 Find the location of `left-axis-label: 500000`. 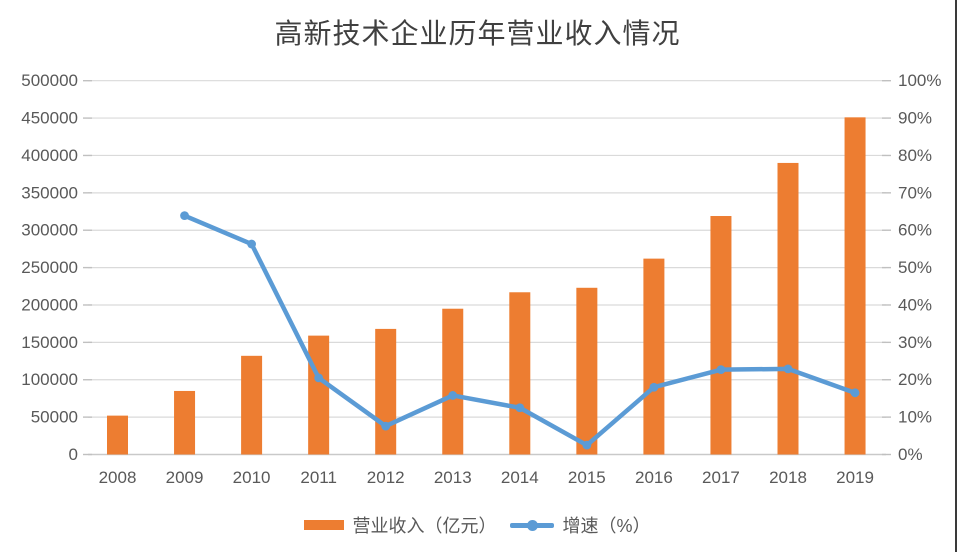

left-axis-label: 500000 is located at coordinates (49, 80).